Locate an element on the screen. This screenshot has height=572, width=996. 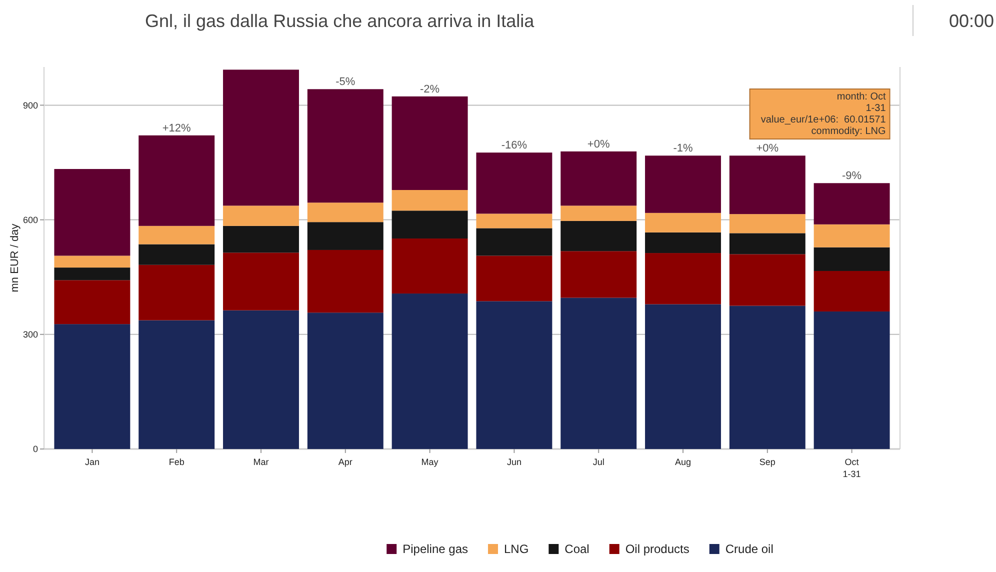
x-tick-label: Jun is located at coordinates (514, 462).